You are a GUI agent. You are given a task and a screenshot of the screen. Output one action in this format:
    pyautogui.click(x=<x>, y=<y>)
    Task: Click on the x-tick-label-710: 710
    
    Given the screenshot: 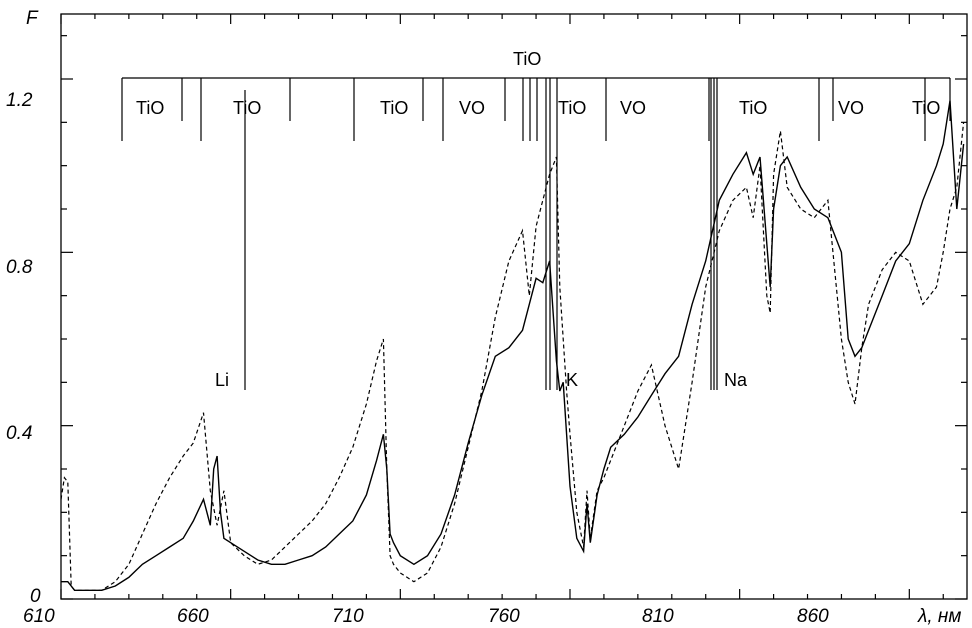 What is the action you would take?
    pyautogui.click(x=348, y=616)
    